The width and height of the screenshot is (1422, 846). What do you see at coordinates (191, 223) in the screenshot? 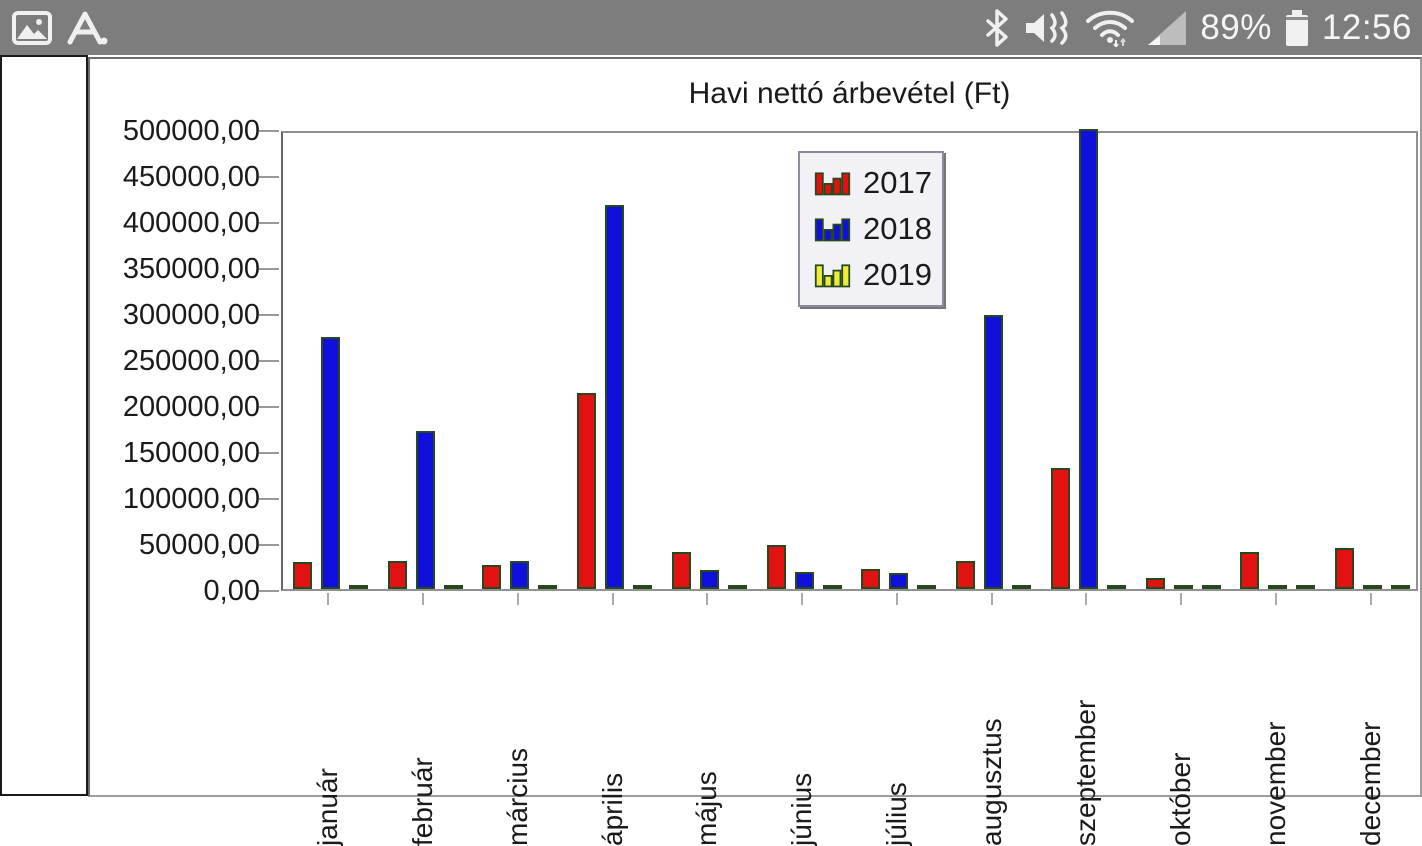
I see `y-axis-label: 400000,00` at bounding box center [191, 223].